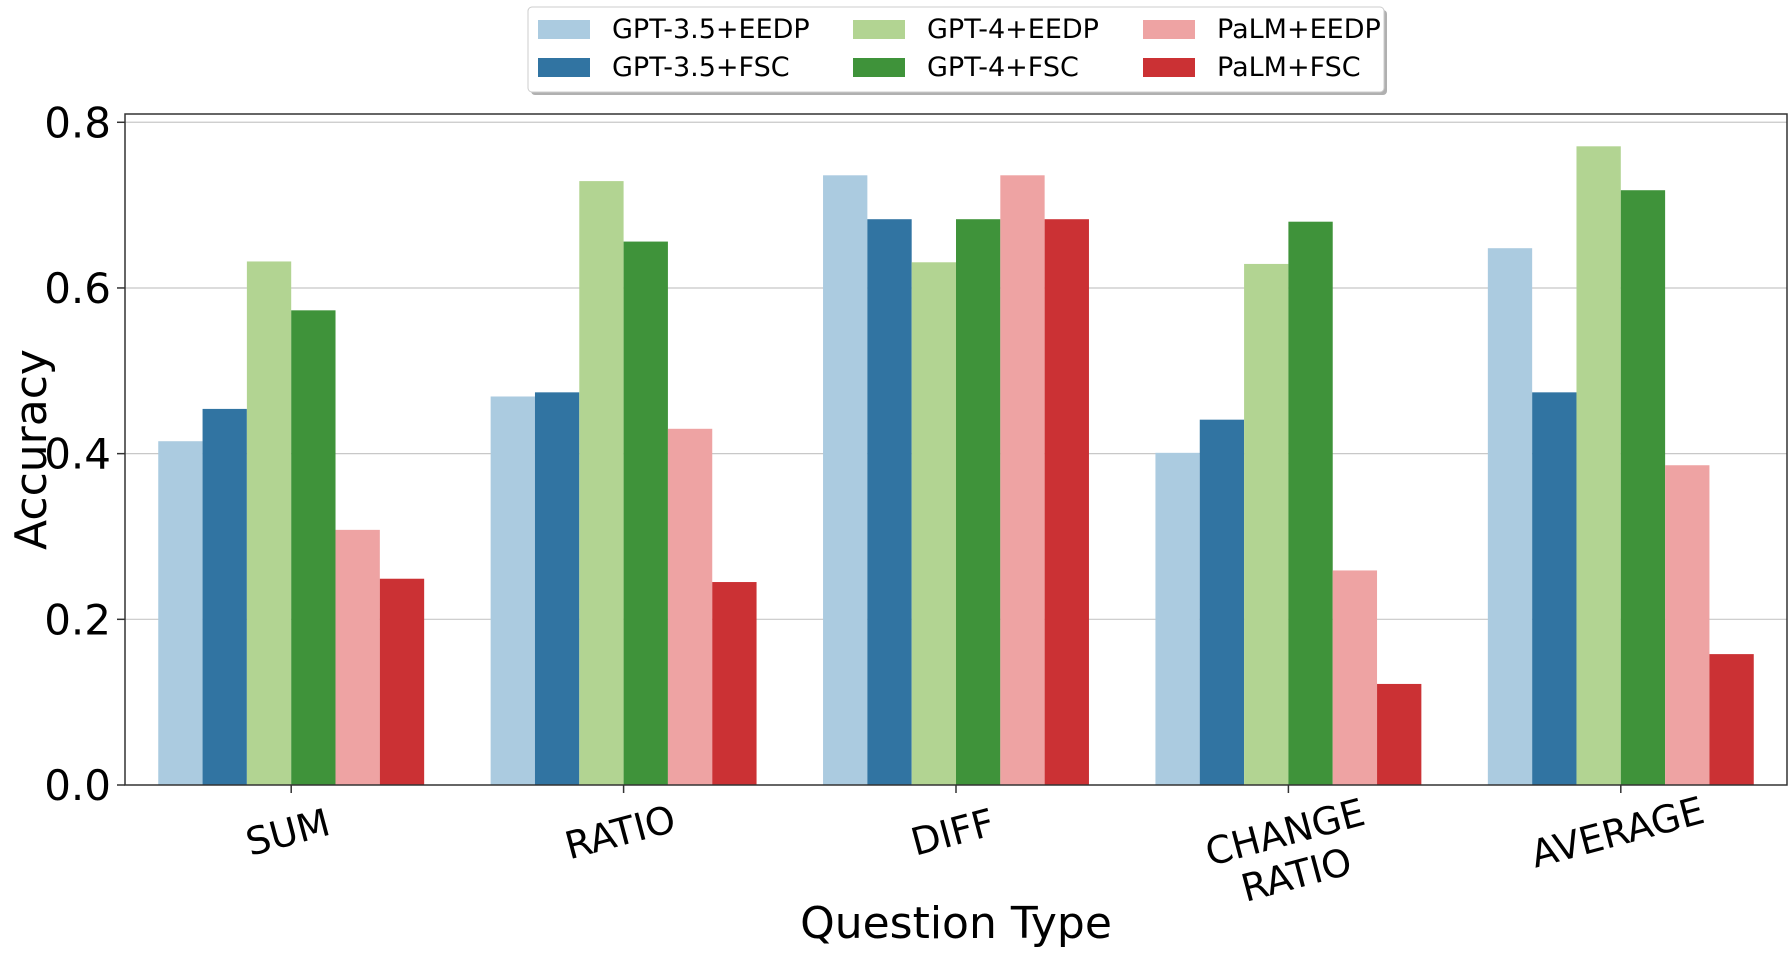 Image resolution: width=1792 pixels, height=957 pixels. I want to click on legend-label: GPT-4+EEDP, so click(1013, 29).